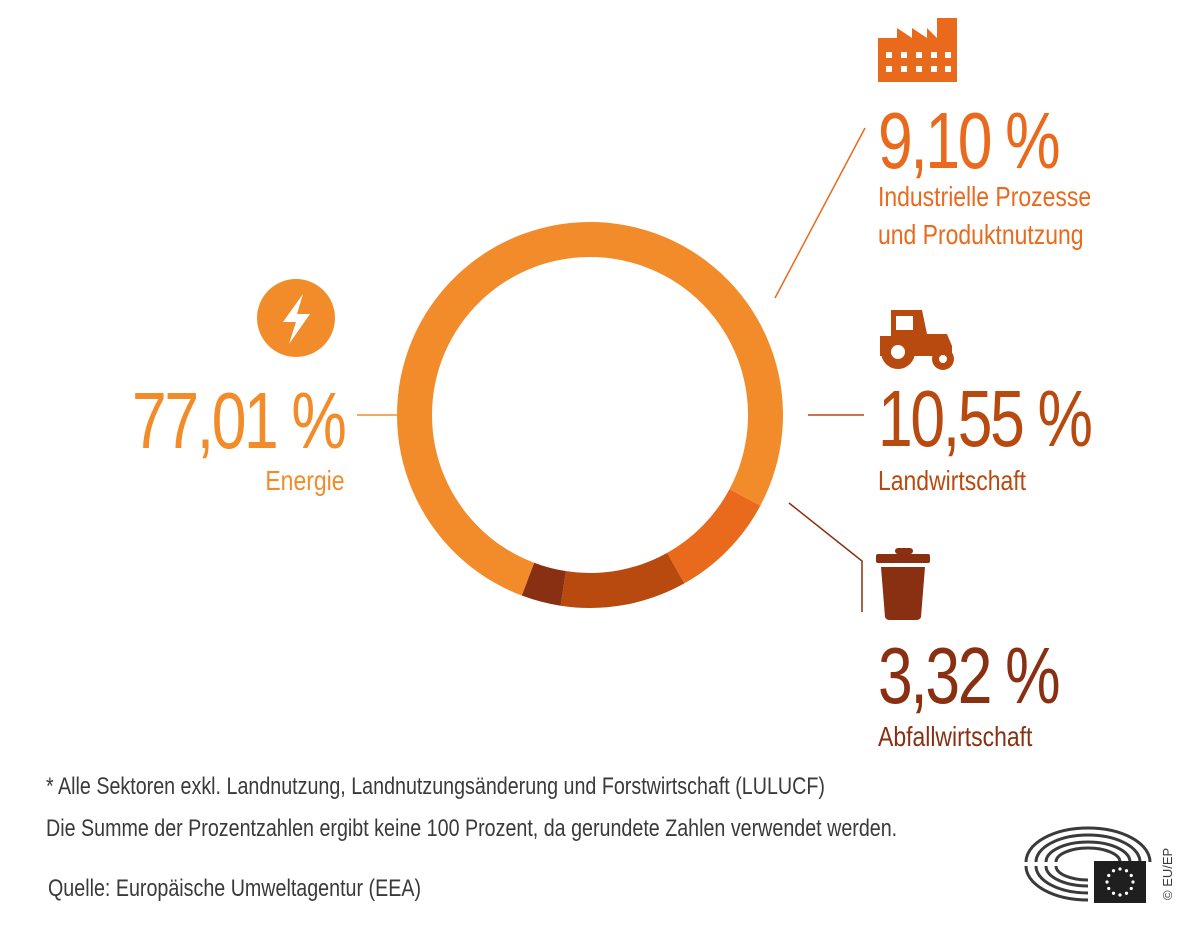 This screenshot has width=1200, height=936. I want to click on industry-label: Industrielle Prozesse und Produktnutzung, so click(1039, 216).